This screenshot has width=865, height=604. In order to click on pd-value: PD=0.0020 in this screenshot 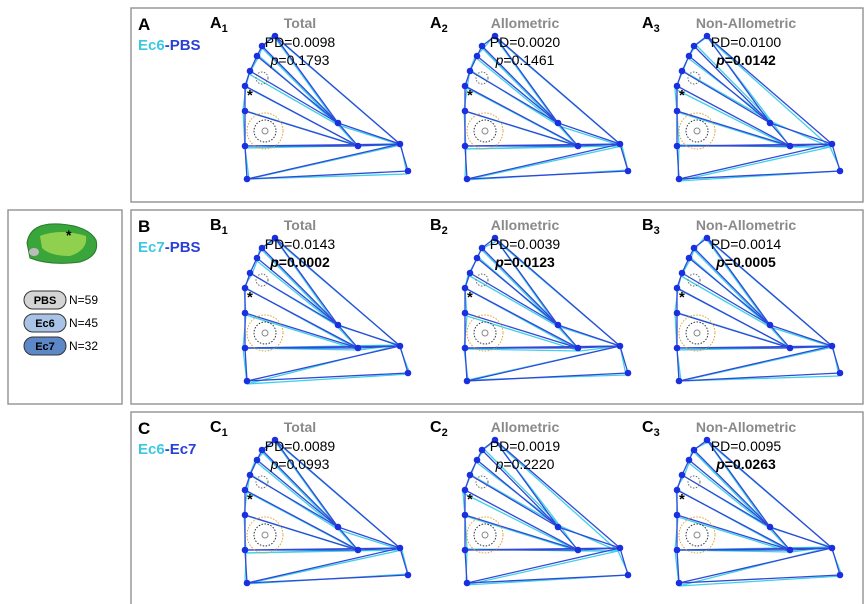, I will do `click(525, 42)`.